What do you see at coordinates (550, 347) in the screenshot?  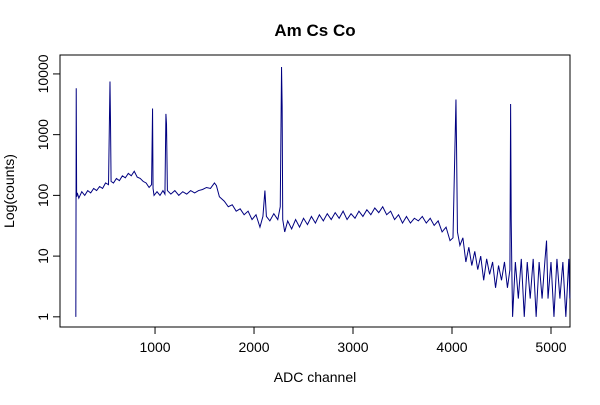 I see `x-tick-label: 5000` at bounding box center [550, 347].